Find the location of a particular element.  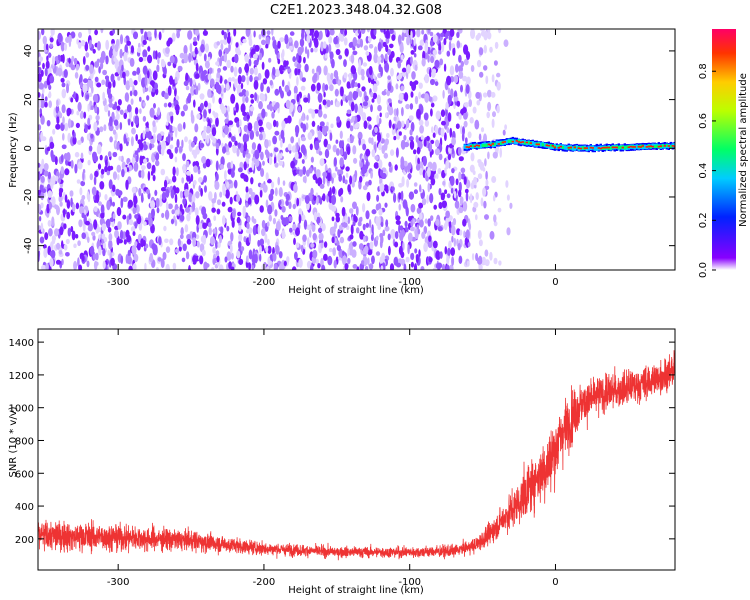

colorbar-axis: 0.00.20.40.60.8 is located at coordinates (707, 170).